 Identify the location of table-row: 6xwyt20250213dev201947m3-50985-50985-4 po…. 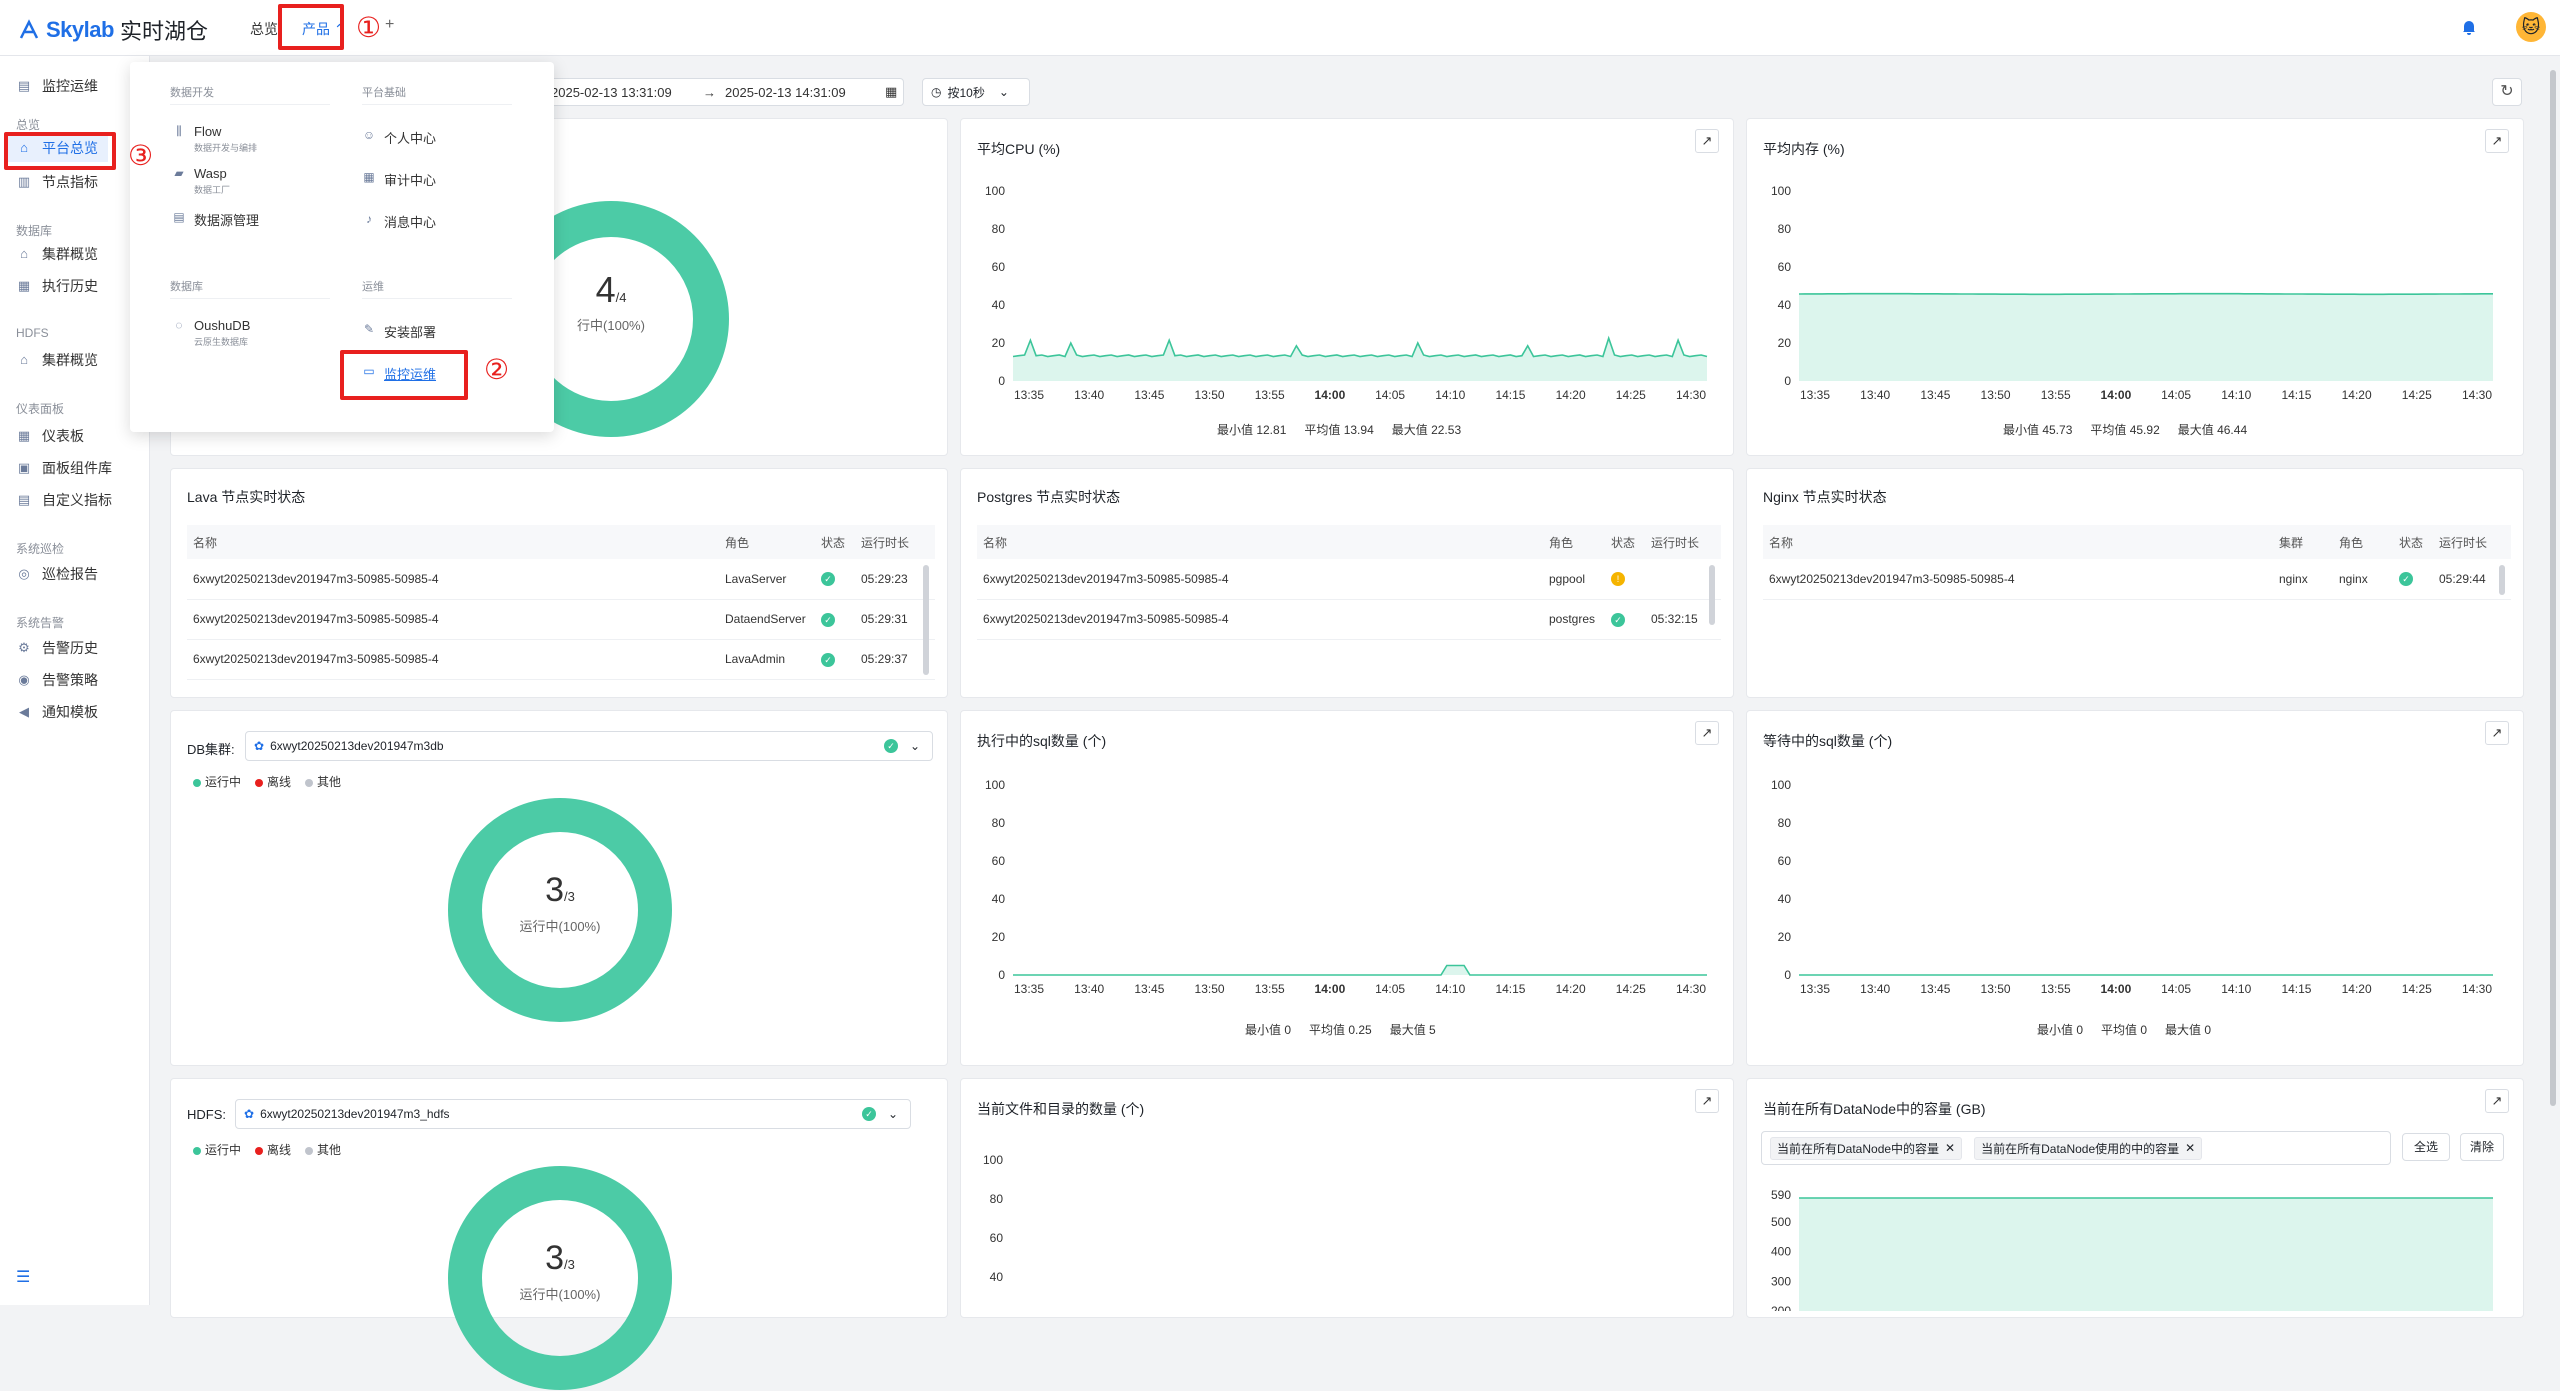
(1349, 619).